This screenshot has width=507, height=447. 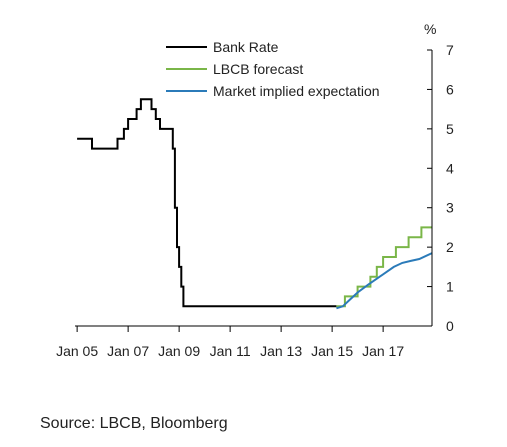 What do you see at coordinates (332, 351) in the screenshot?
I see `x-tick-label: Jan 15` at bounding box center [332, 351].